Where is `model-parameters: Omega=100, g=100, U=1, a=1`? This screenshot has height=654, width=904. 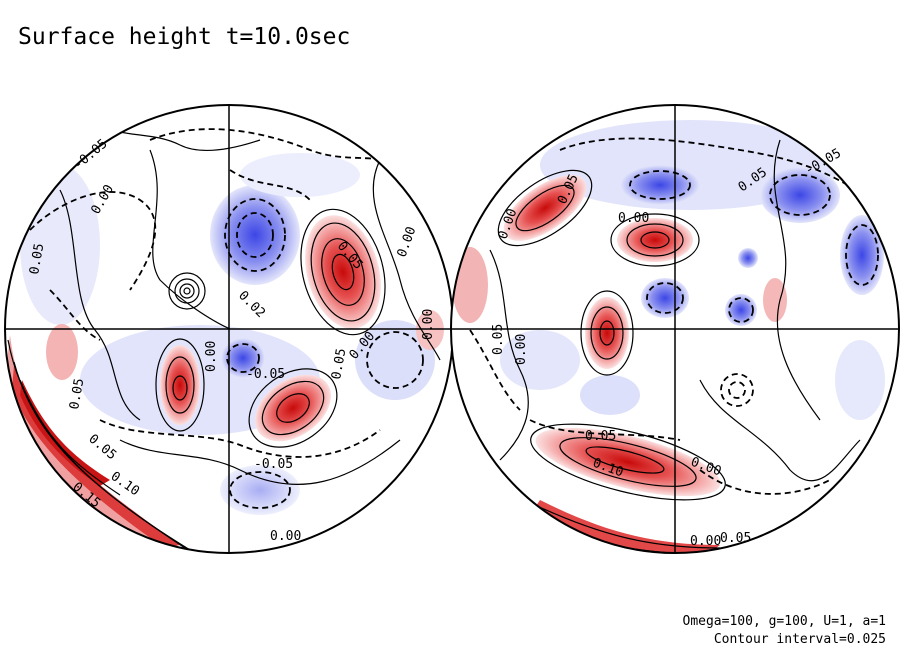 model-parameters: Omega=100, g=100, U=1, a=1 is located at coordinates (784, 621).